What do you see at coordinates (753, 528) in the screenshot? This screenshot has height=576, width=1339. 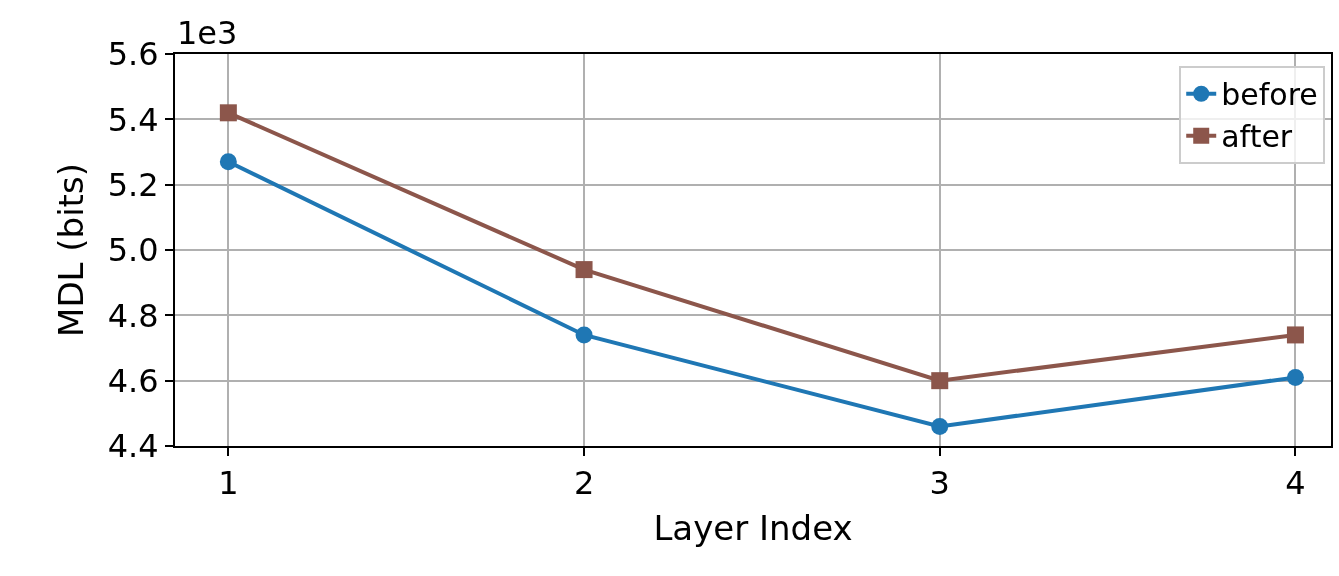 I see `x-axis-title: Layer Index` at bounding box center [753, 528].